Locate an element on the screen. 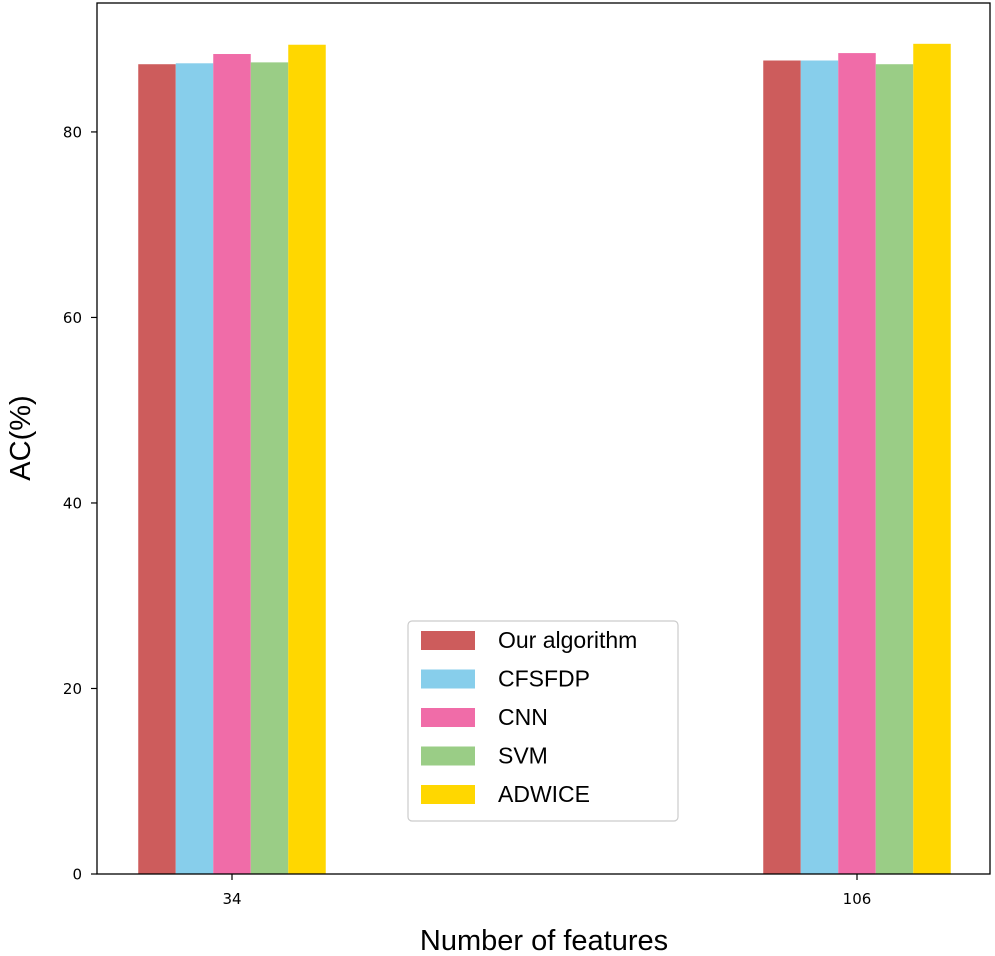 The height and width of the screenshot is (956, 995). legend-swatch-svm is located at coordinates (448, 756).